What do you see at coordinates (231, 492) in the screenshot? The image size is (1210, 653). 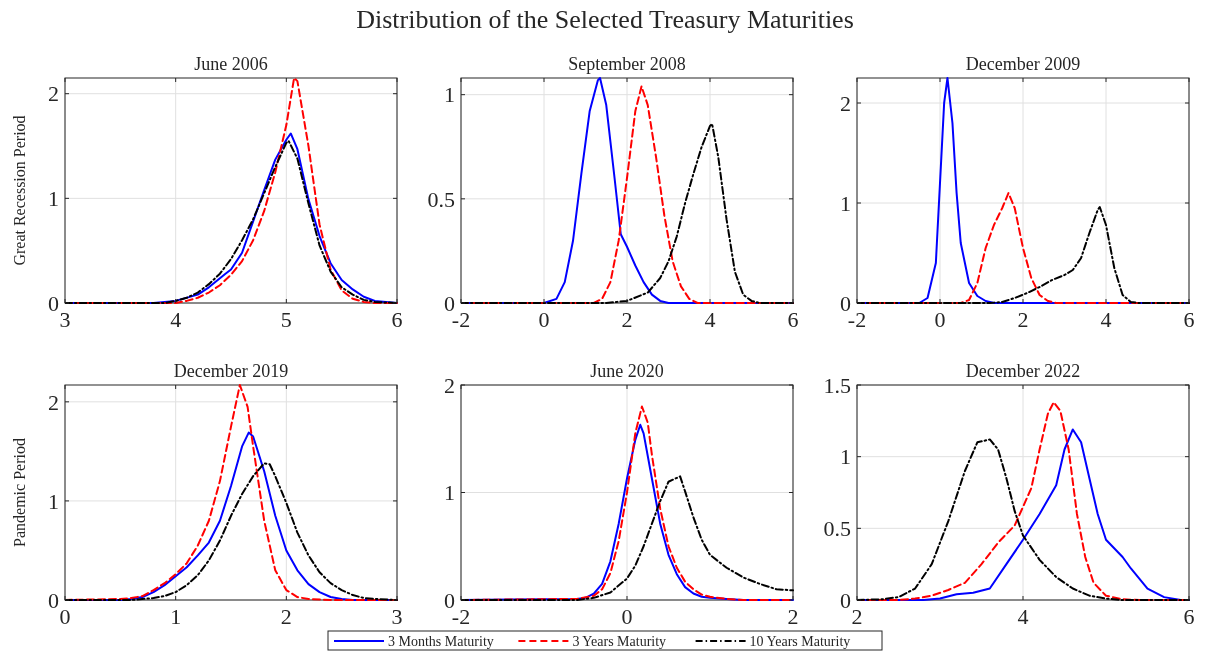 I see `line-series` at bounding box center [231, 492].